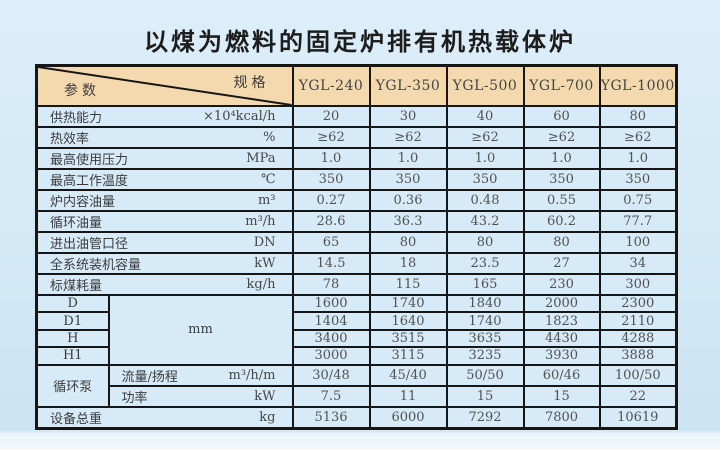 This screenshot has width=720, height=450. I want to click on value-cell: 34, so click(638, 263).